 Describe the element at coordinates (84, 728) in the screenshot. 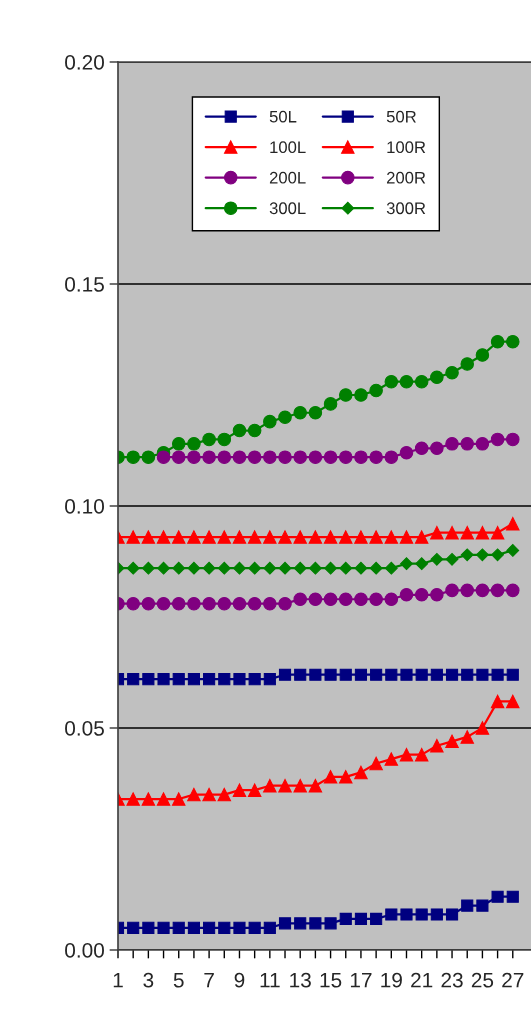

I see `y-tick-label: 0.05` at that location.